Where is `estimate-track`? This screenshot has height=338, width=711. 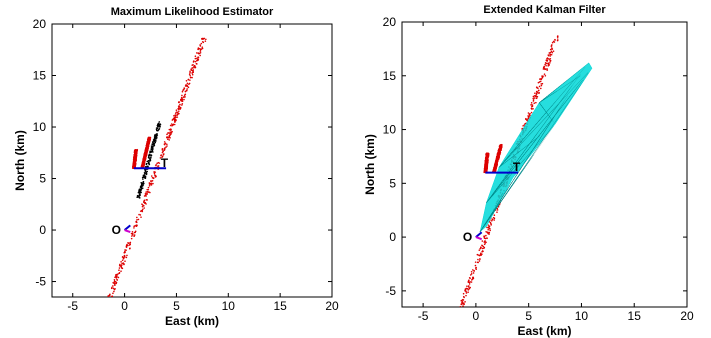
estimate-track is located at coordinates (546, 111).